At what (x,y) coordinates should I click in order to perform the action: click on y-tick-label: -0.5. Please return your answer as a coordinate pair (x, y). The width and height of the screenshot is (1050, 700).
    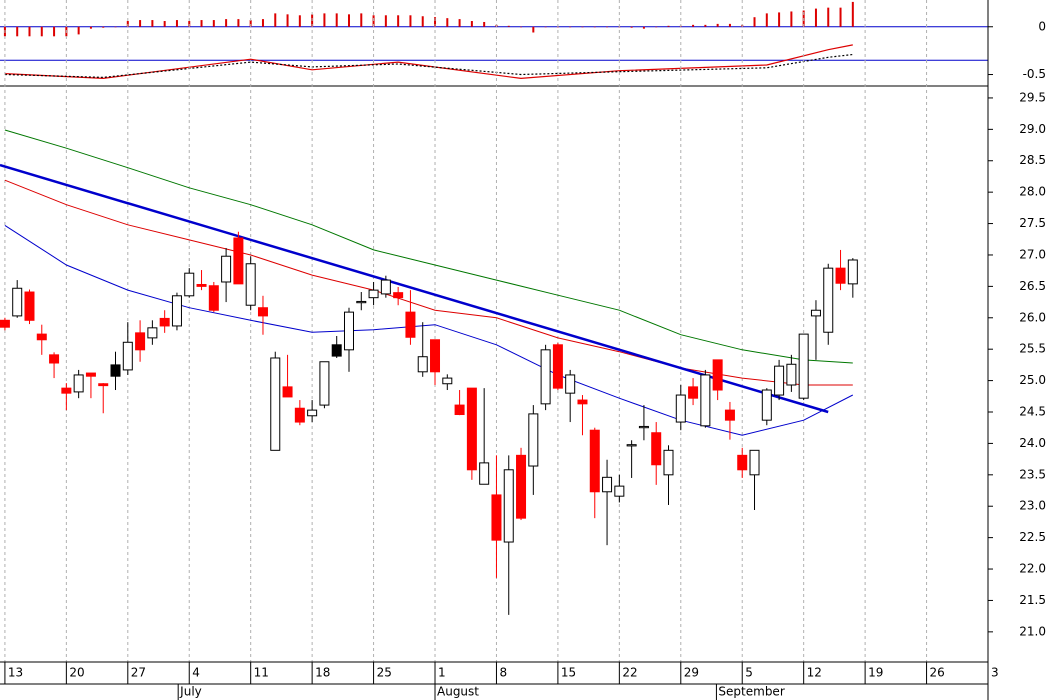
    Looking at the image, I should click on (1034, 74).